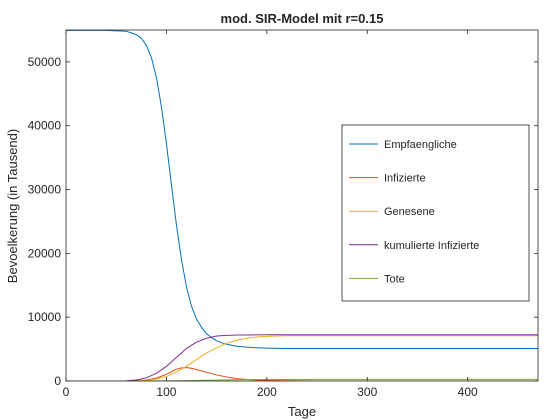  Describe the element at coordinates (12, 206) in the screenshot. I see `y-axis-label: Bevoelkerung (in Tausend)` at that location.